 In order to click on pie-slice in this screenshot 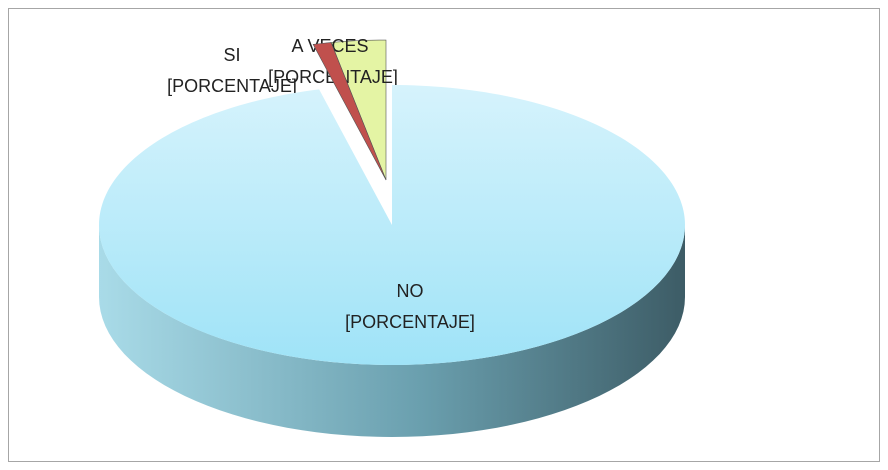, I will do `click(349, 111)`.